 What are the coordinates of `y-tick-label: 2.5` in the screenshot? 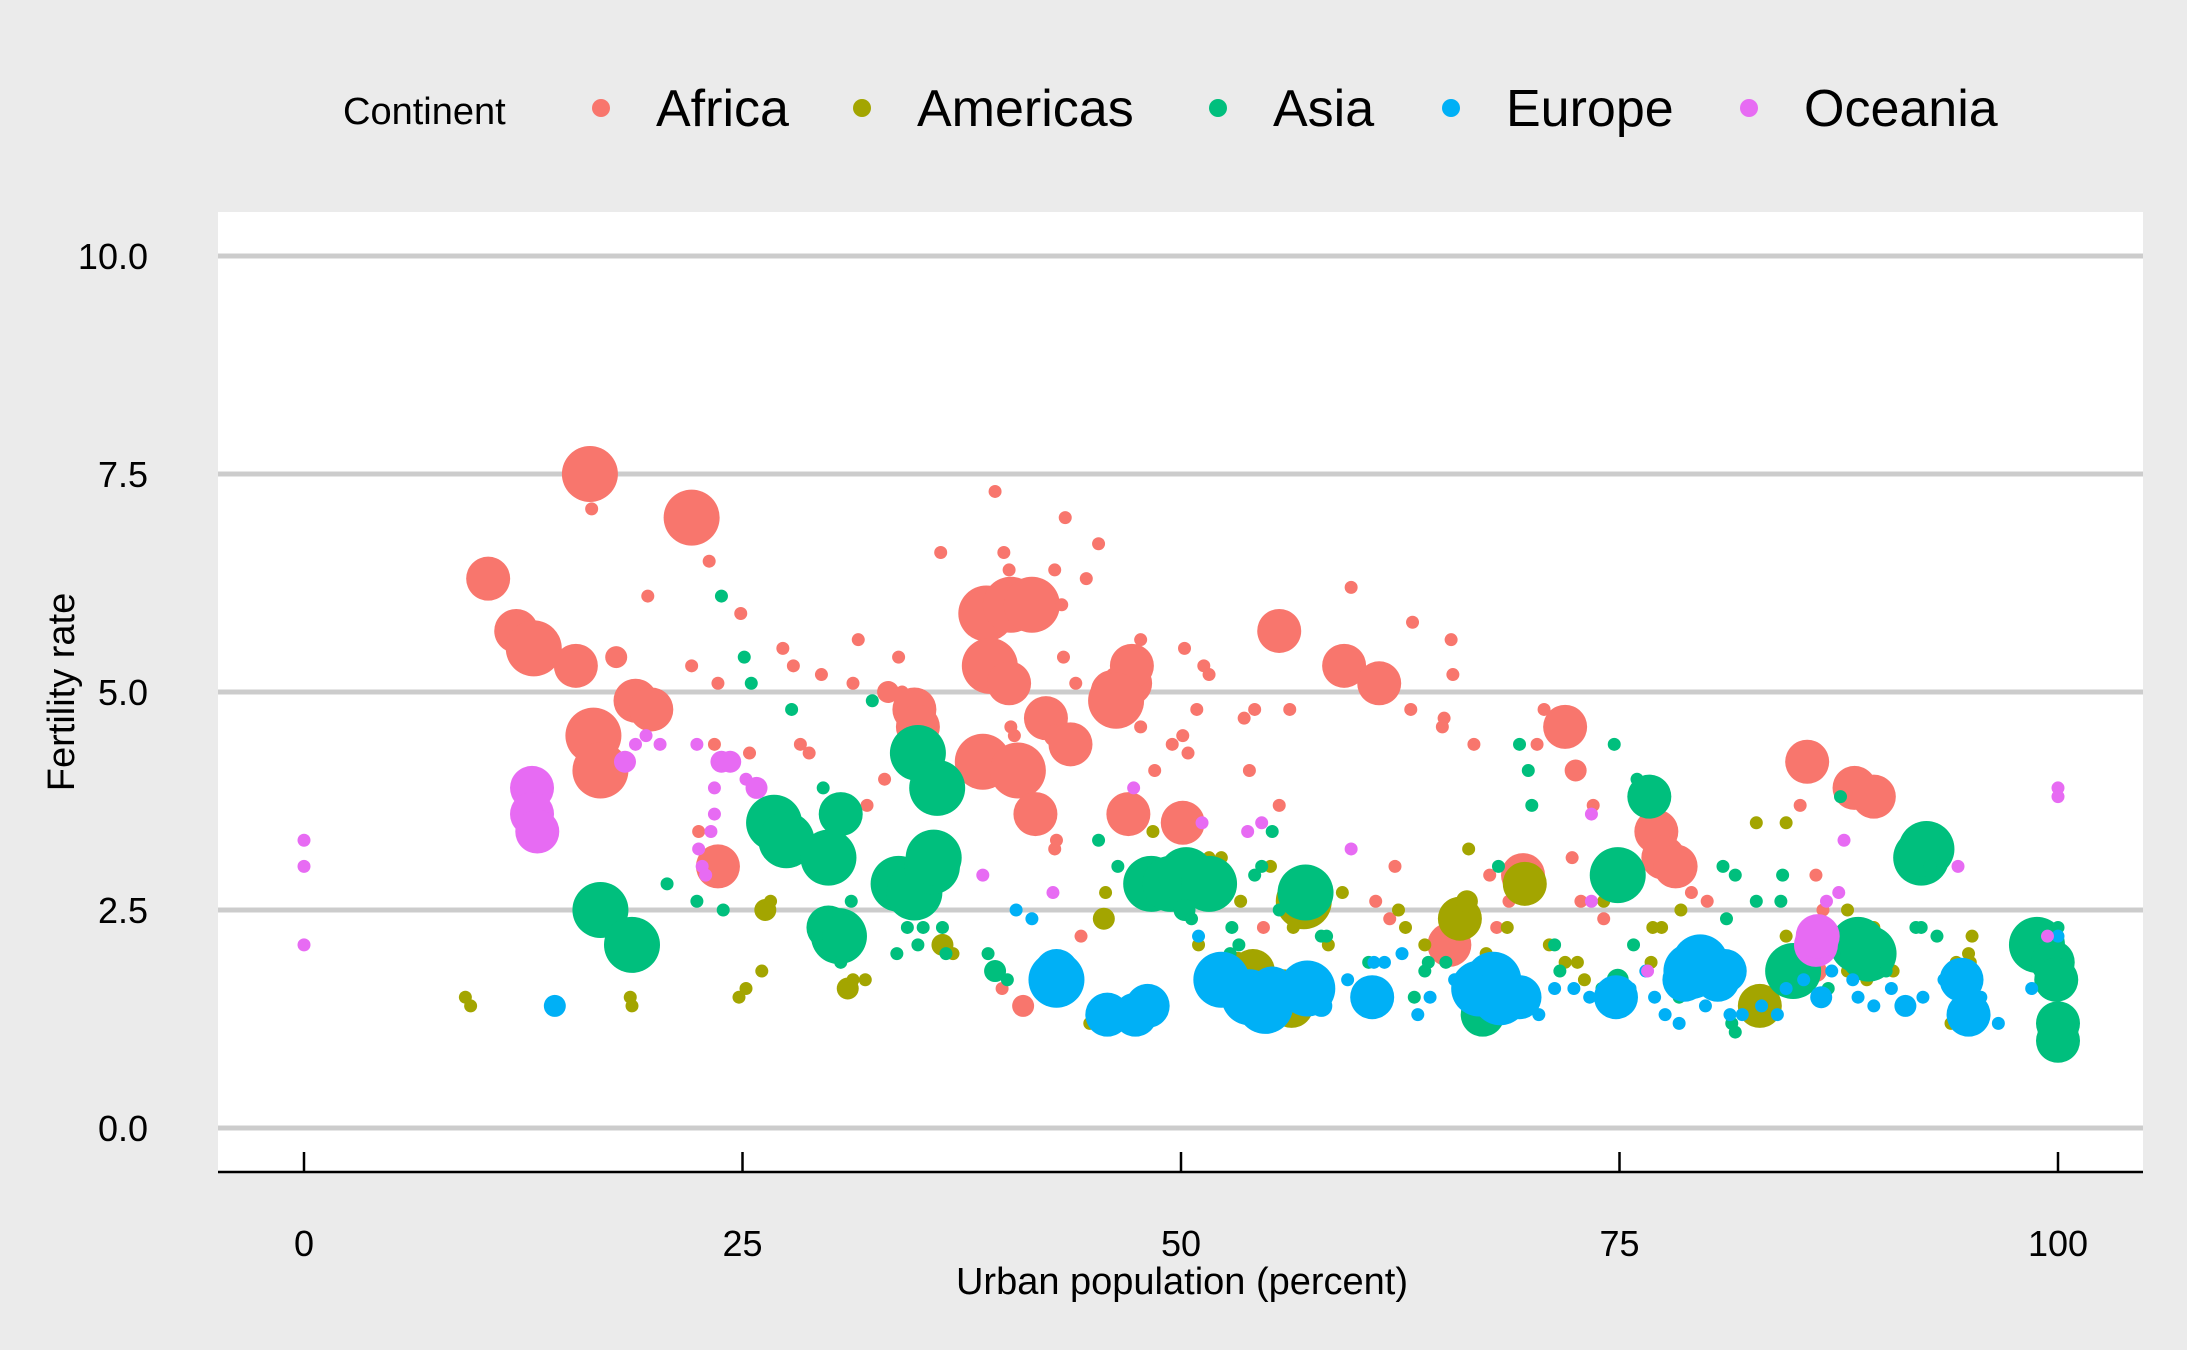 It's located at (123, 910).